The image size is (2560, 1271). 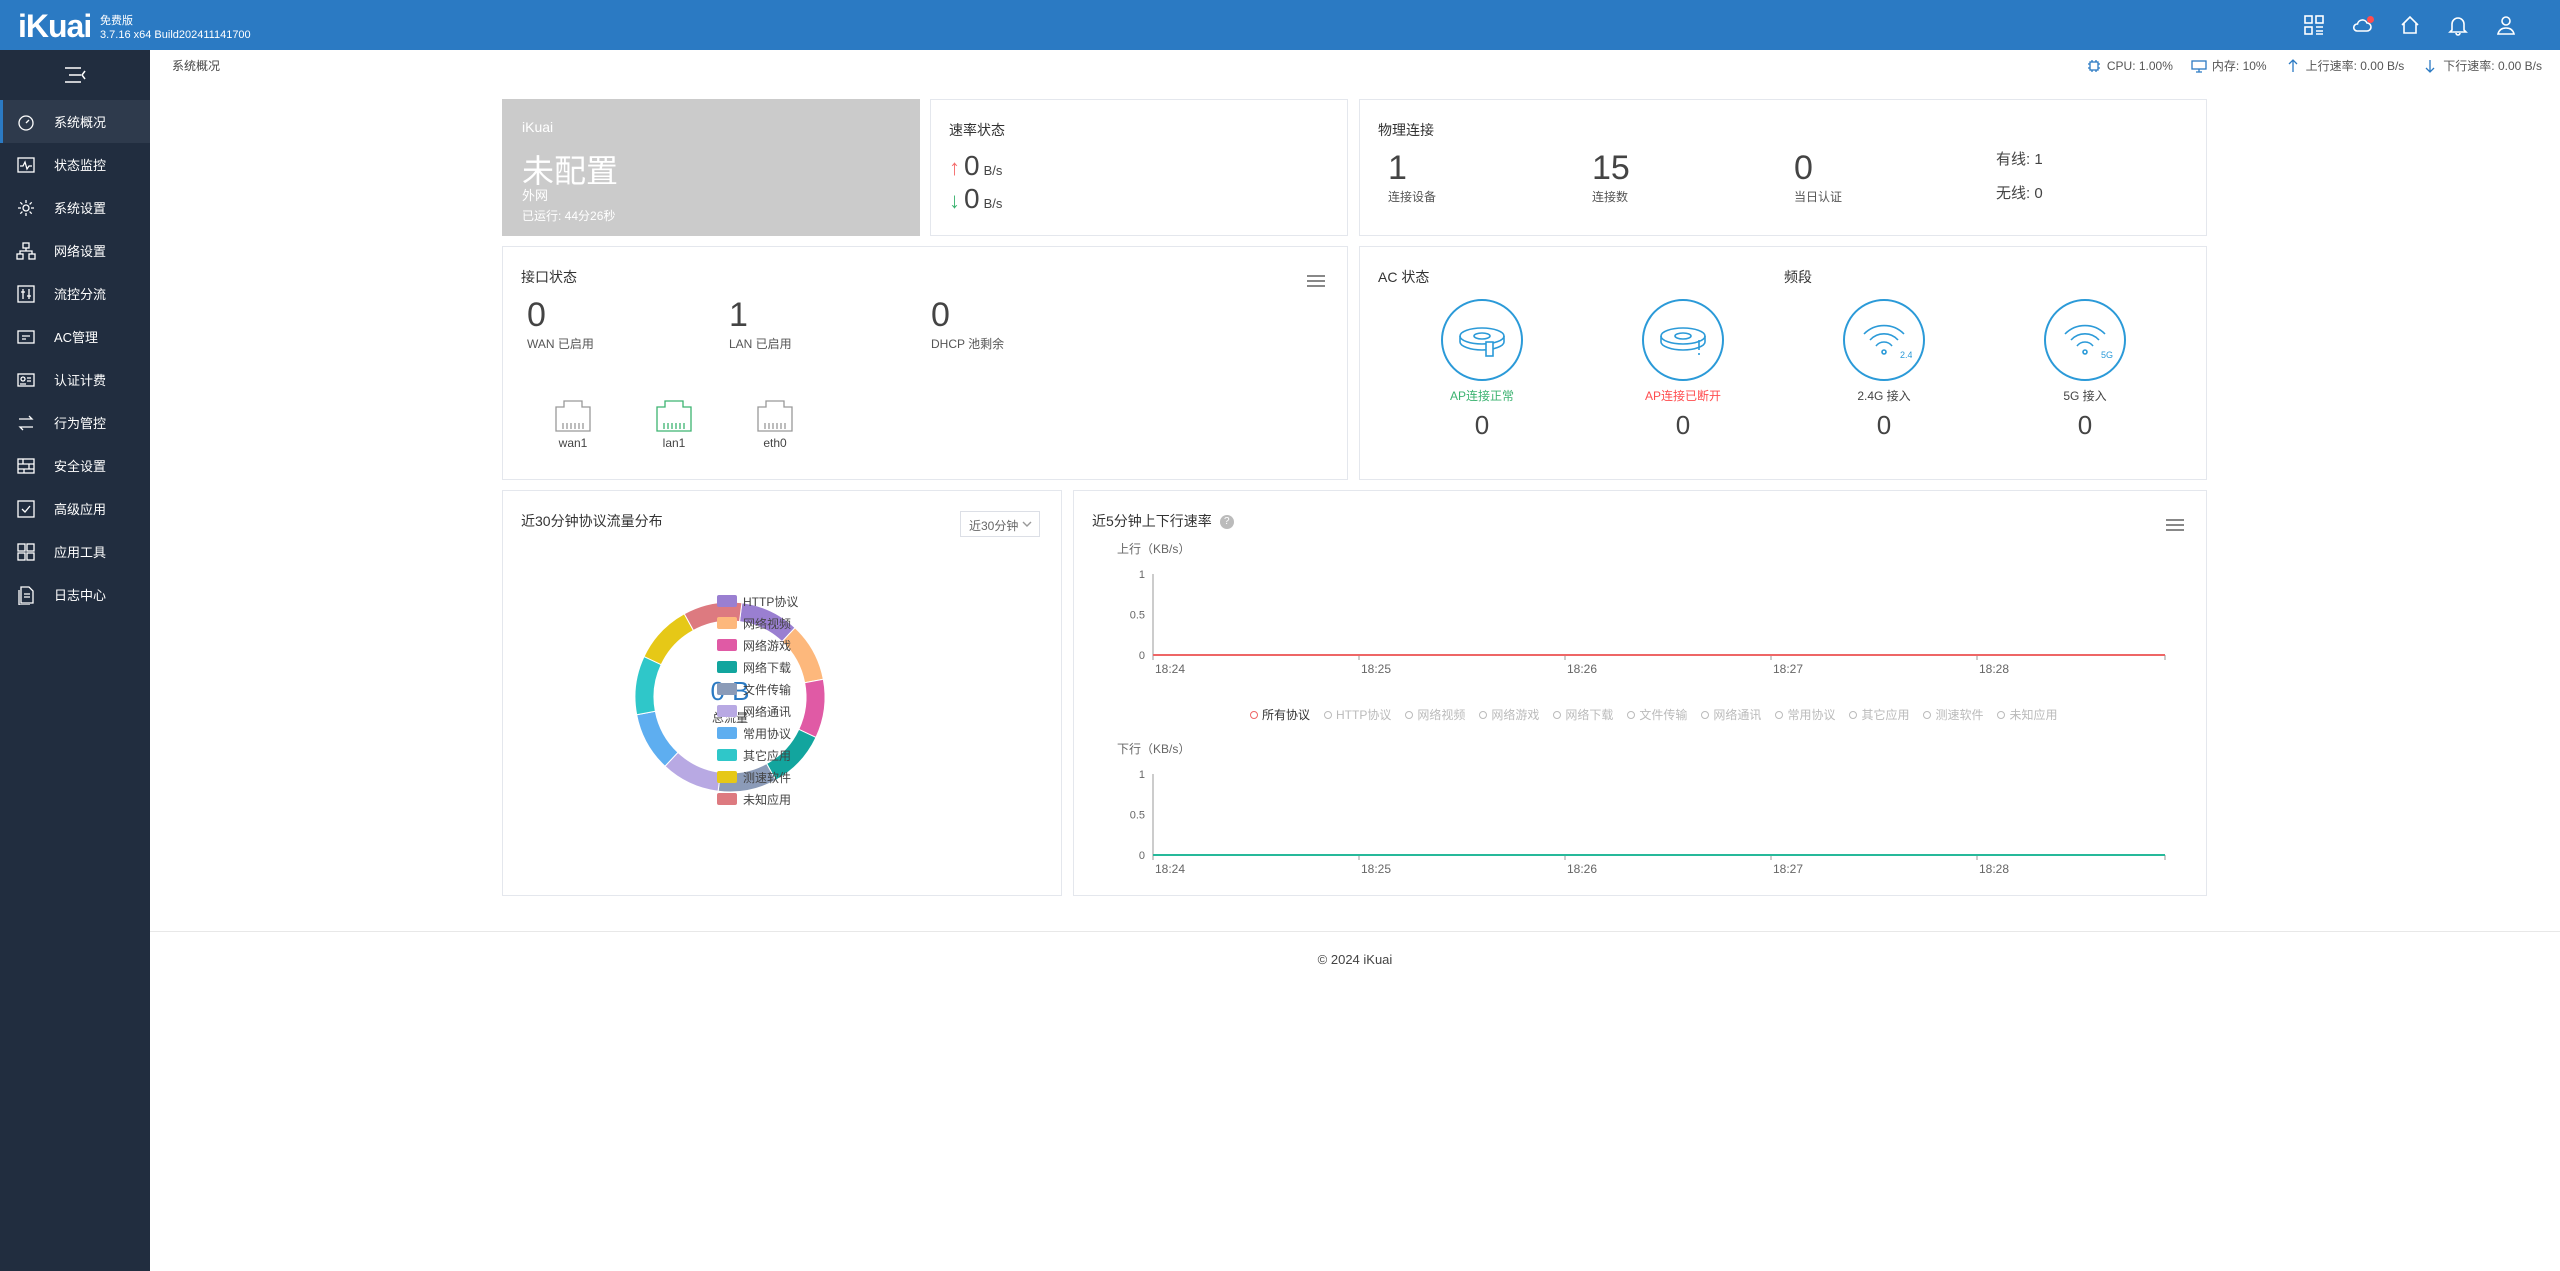 I want to click on logo: iKuai, so click(x=55, y=26).